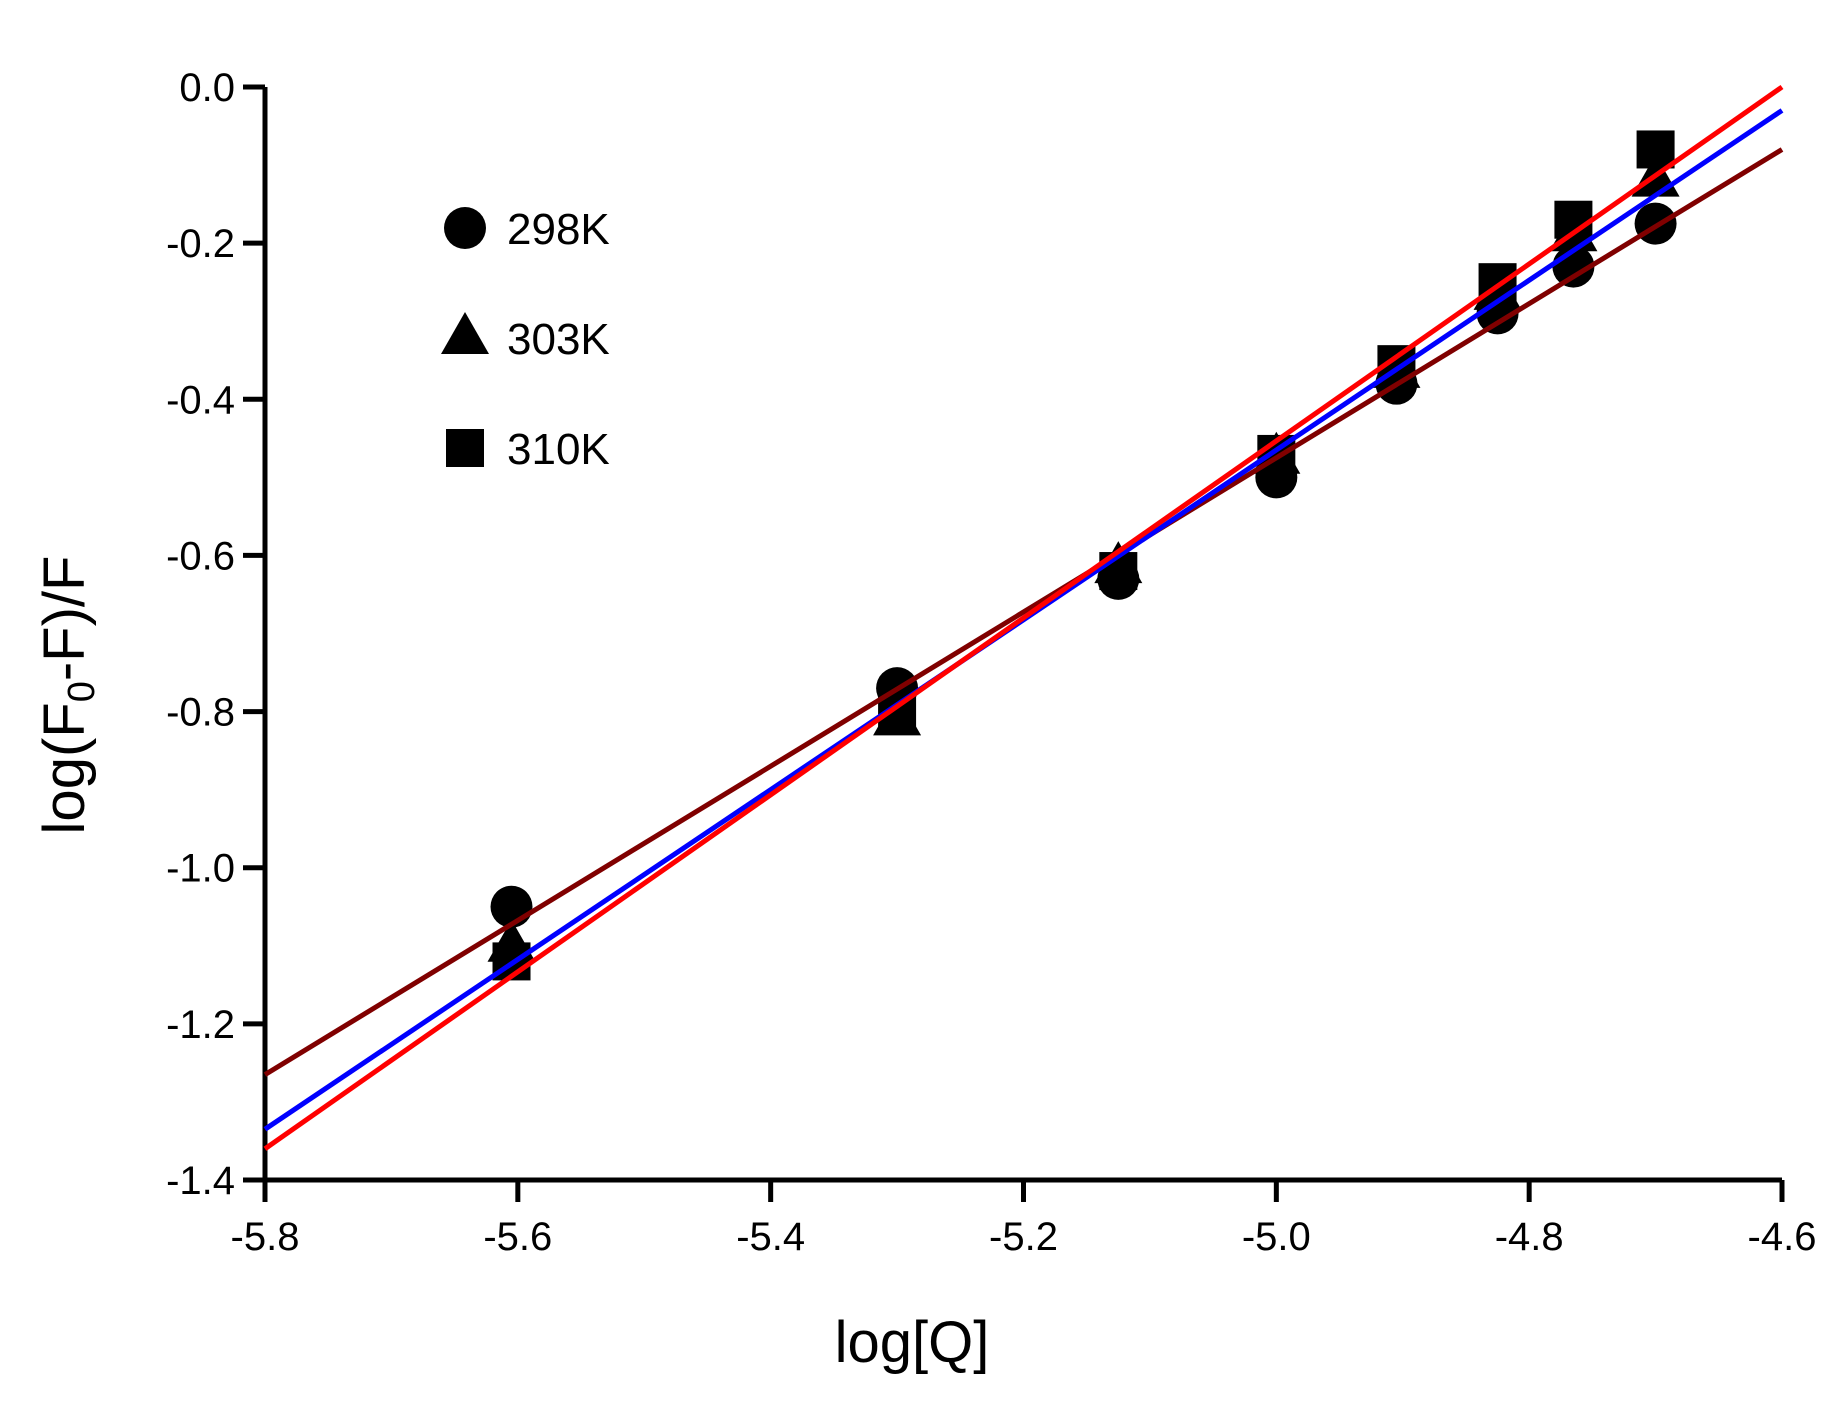 The height and width of the screenshot is (1410, 1833). What do you see at coordinates (517, 1237) in the screenshot?
I see `x-tick-label: -5.6` at bounding box center [517, 1237].